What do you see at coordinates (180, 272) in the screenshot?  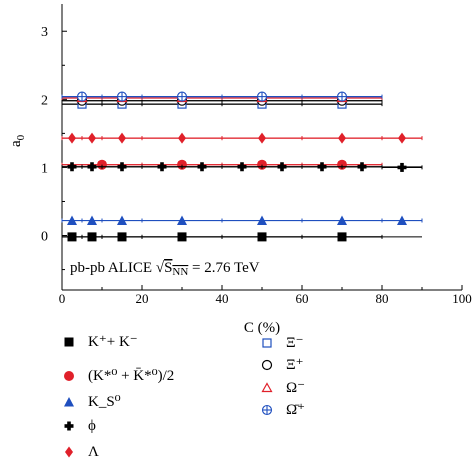 I see `annotation-subscript: NN` at bounding box center [180, 272].